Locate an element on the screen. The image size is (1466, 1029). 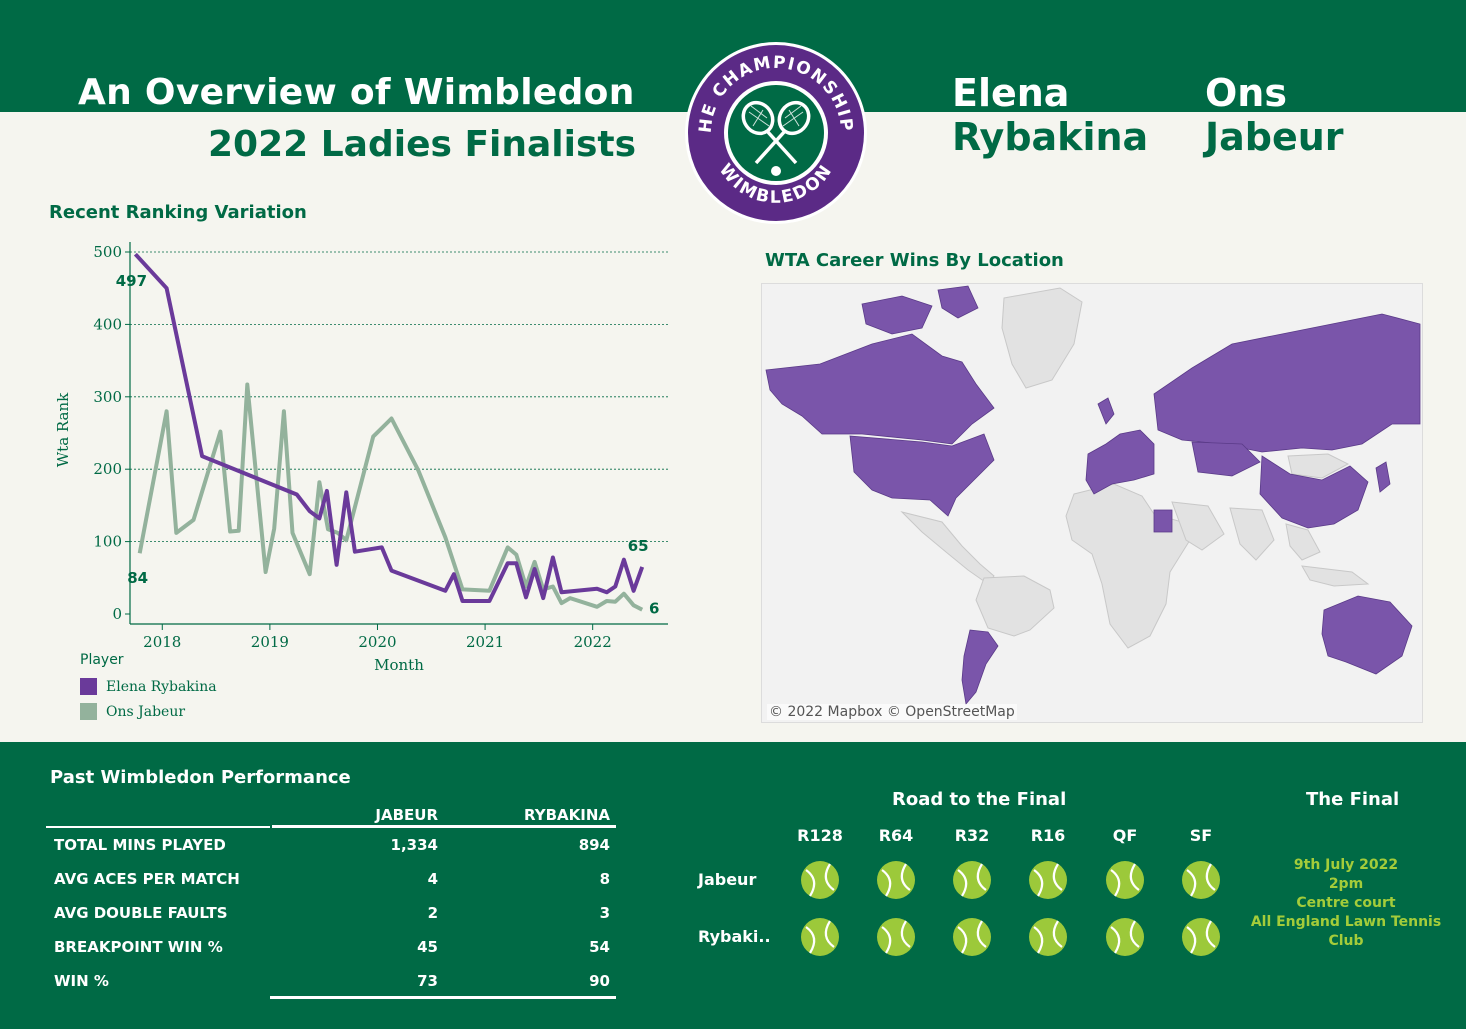
jabeur-value: 2 is located at coordinates (432, 913).